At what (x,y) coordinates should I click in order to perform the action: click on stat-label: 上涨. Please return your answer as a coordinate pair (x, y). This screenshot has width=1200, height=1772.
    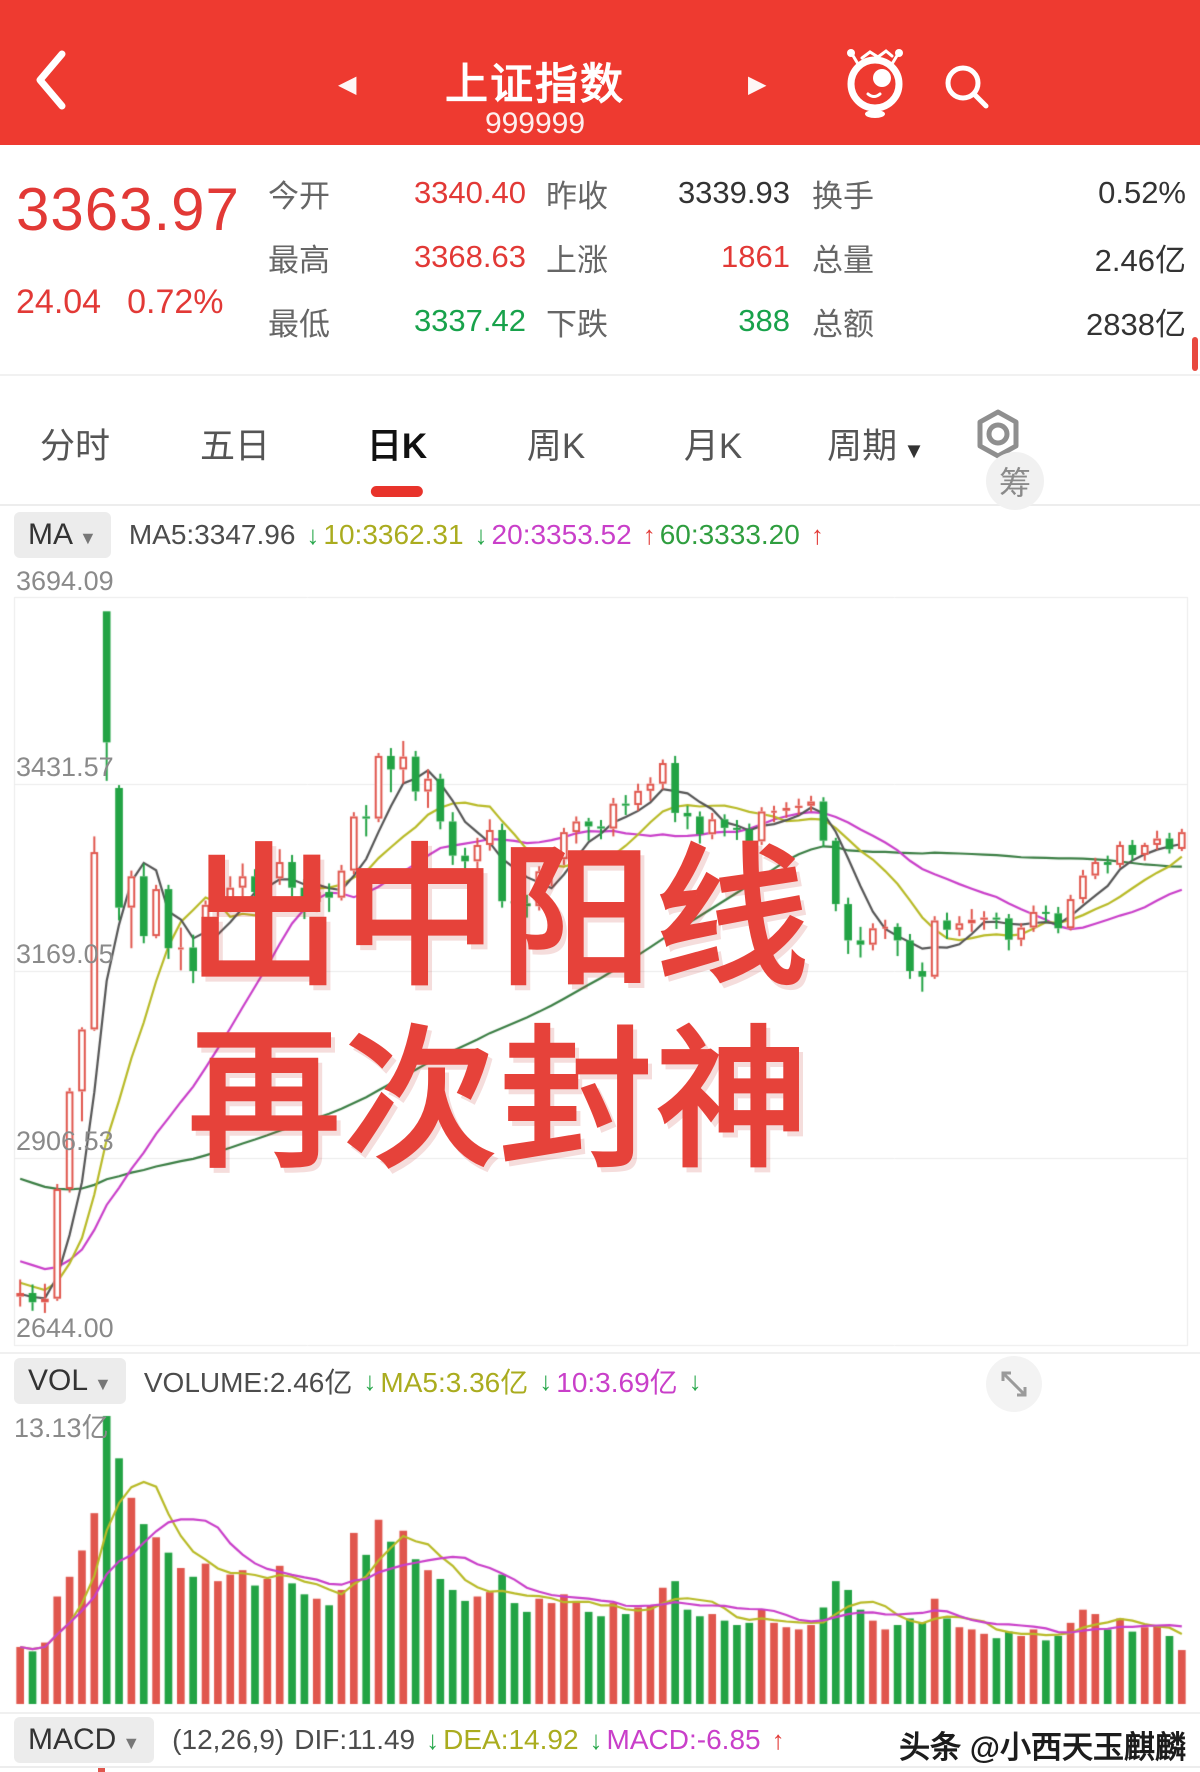
    Looking at the image, I should click on (577, 260).